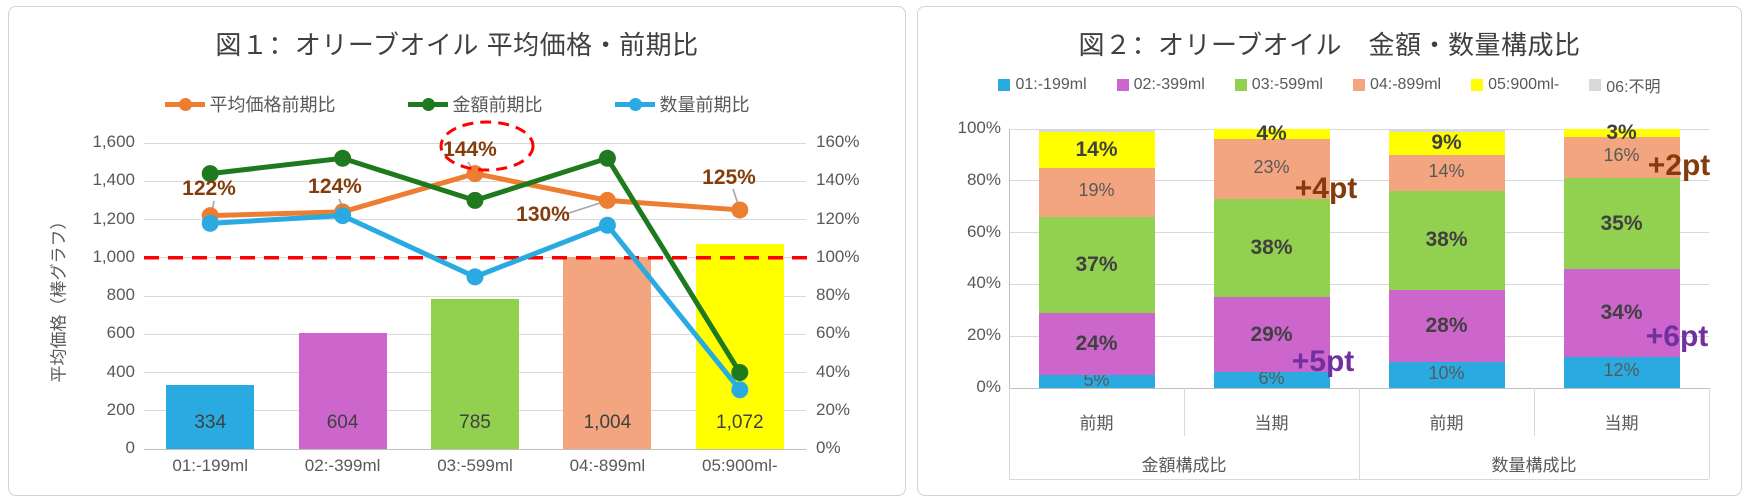 This screenshot has height=504, width=1750. Describe the element at coordinates (983, 231) in the screenshot. I see `y-axis-tick-label: 60%` at that location.